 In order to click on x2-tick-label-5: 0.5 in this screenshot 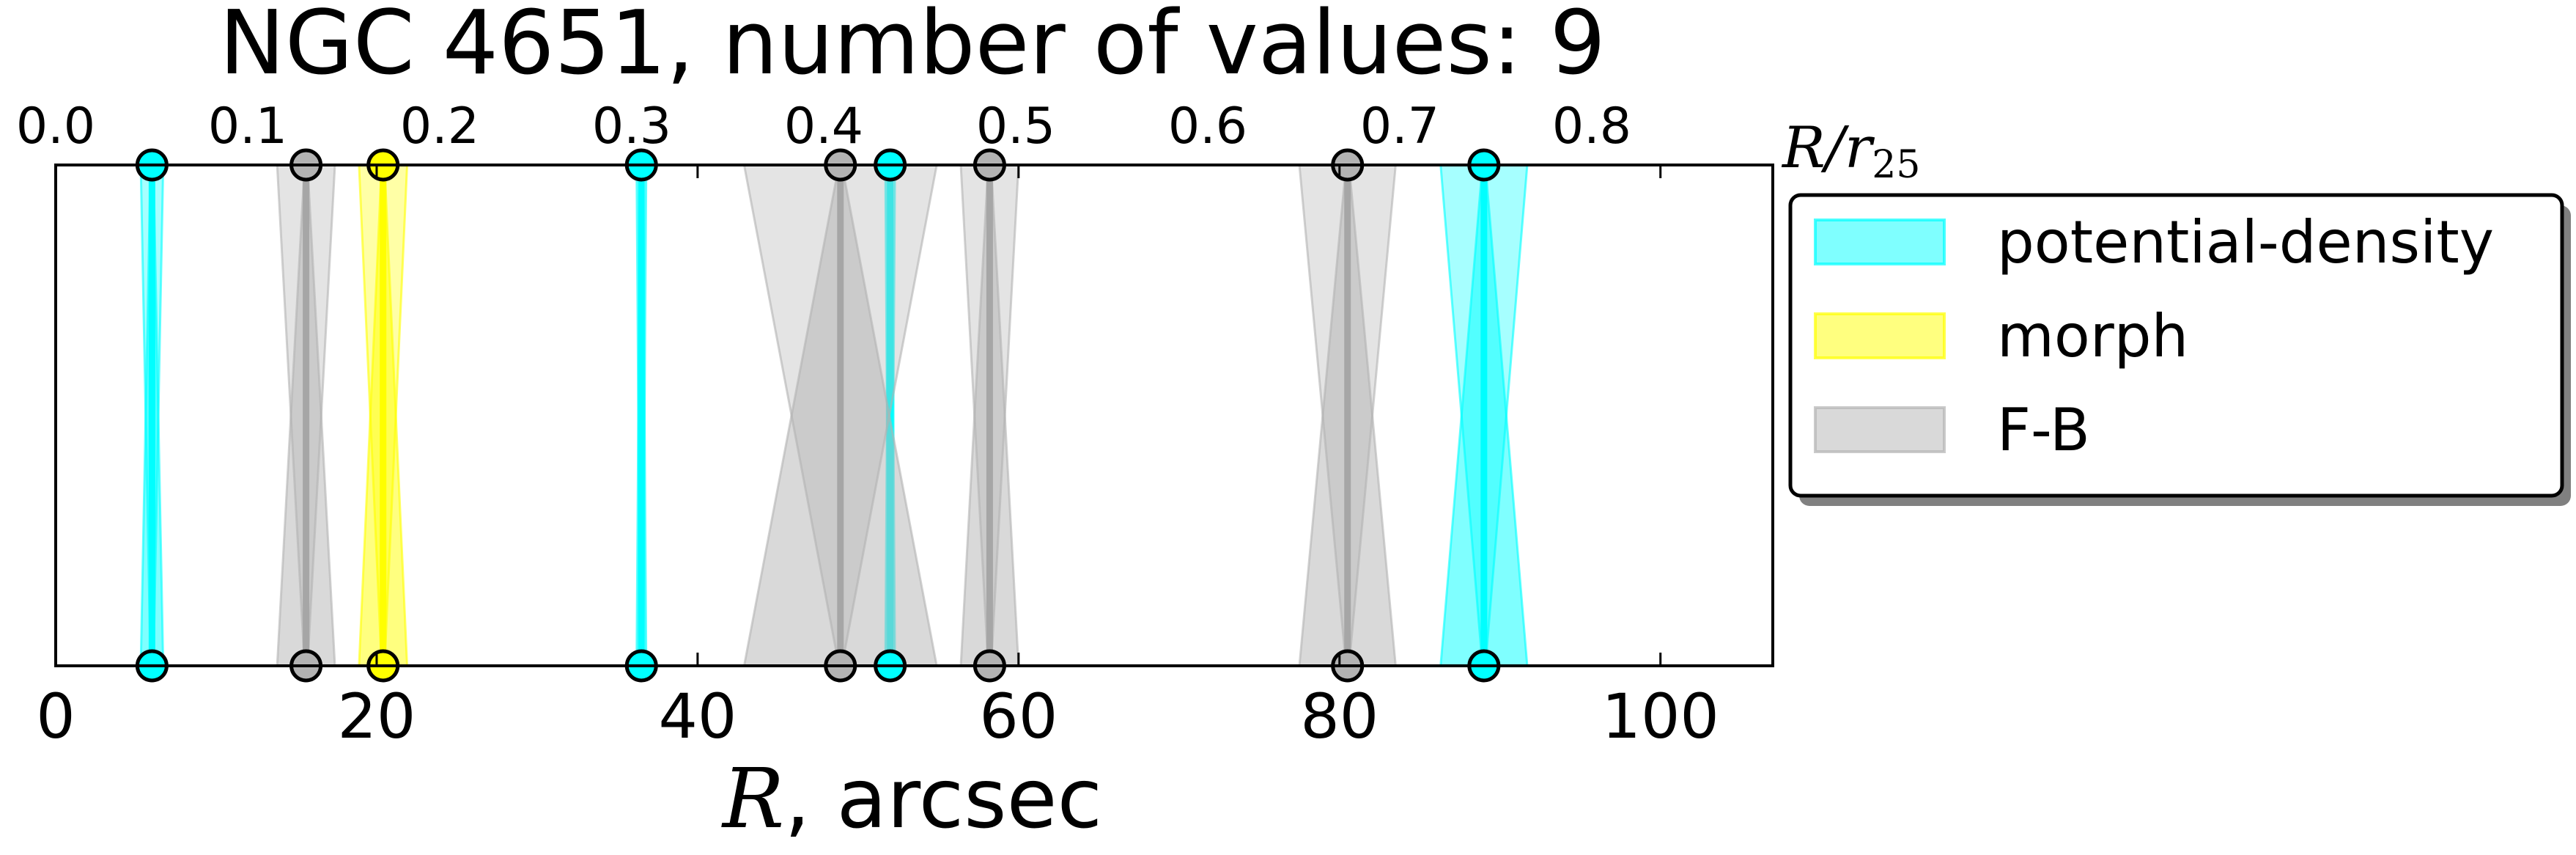, I will do `click(1016, 126)`.